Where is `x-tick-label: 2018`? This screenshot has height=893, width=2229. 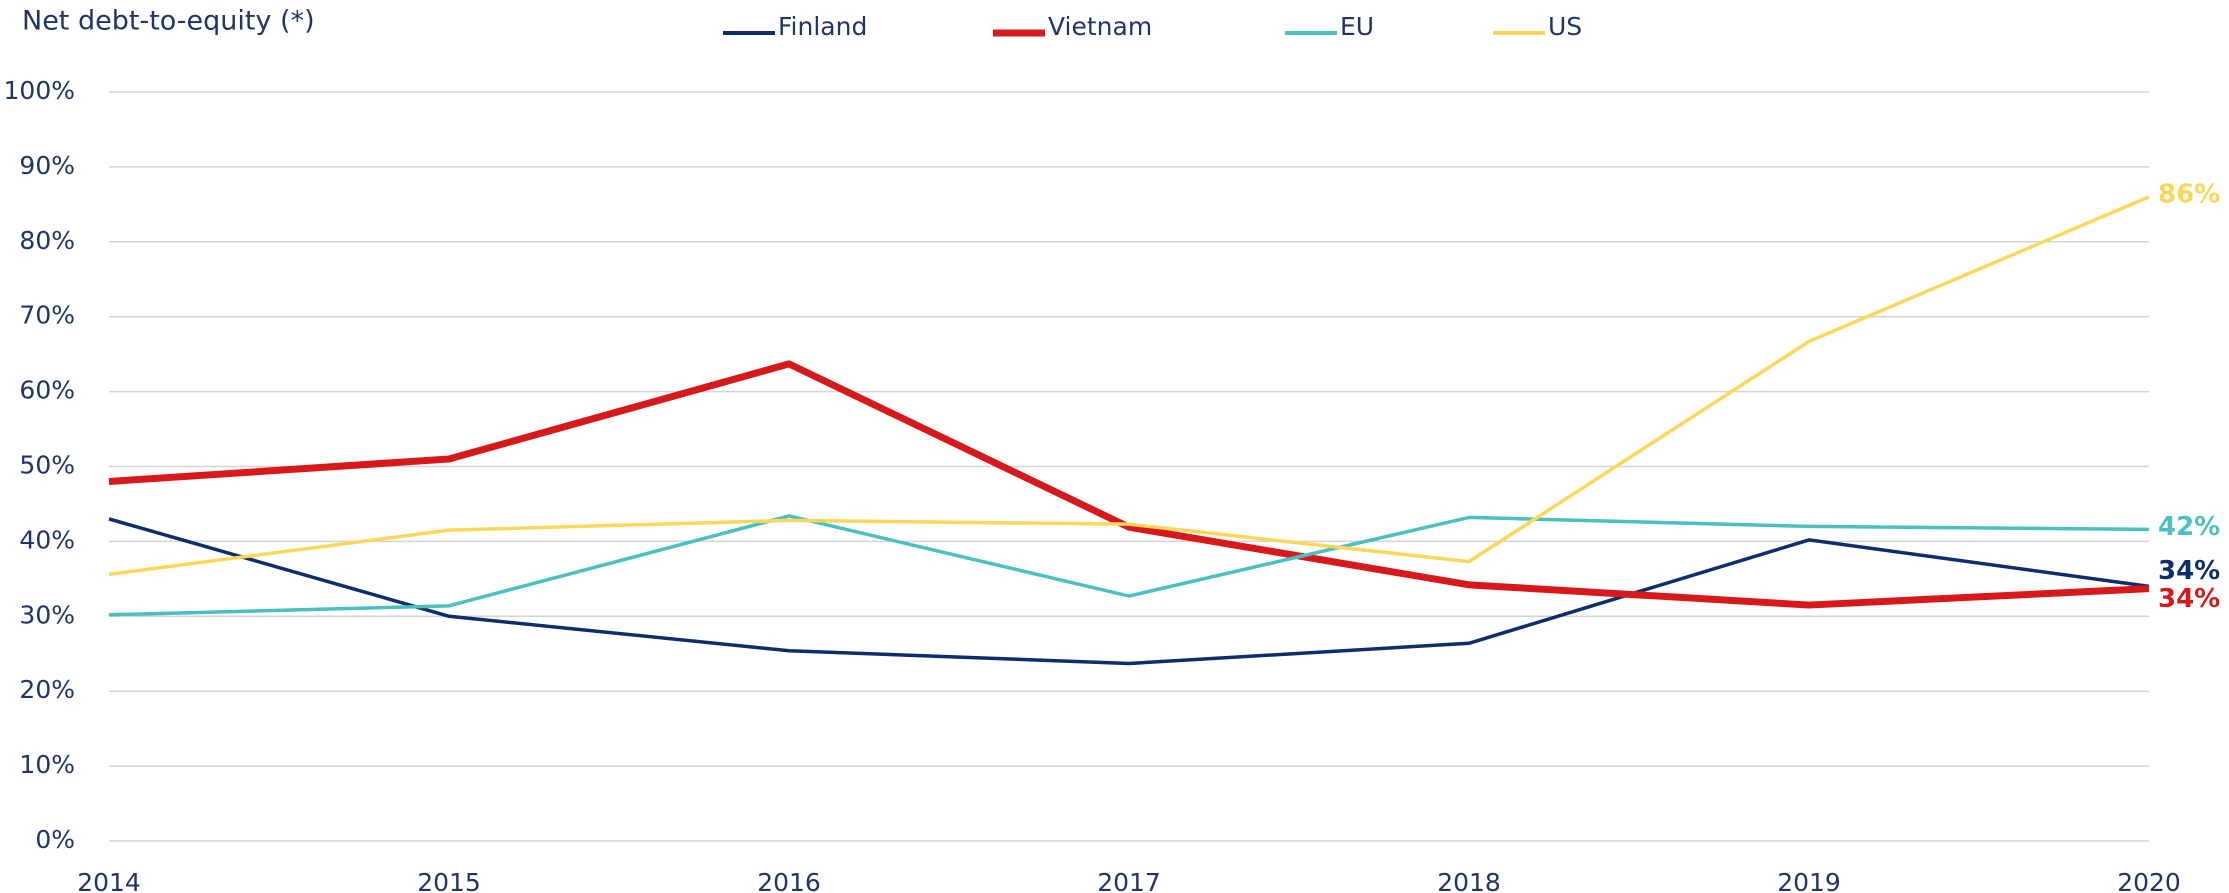
x-tick-label: 2018 is located at coordinates (1469, 880).